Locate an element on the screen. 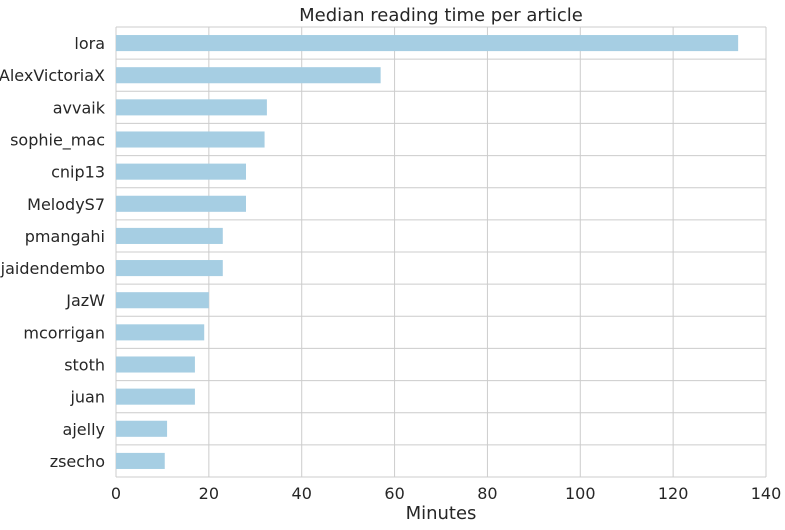  category-label: avvaik is located at coordinates (79, 107).